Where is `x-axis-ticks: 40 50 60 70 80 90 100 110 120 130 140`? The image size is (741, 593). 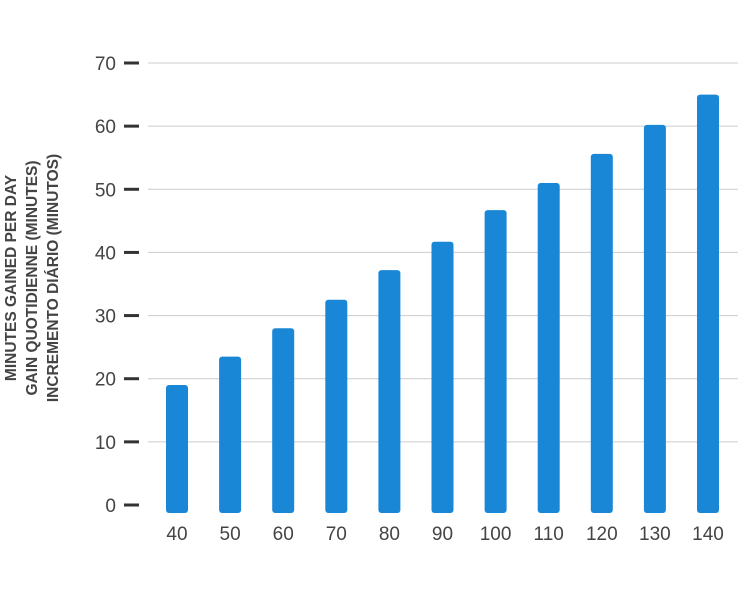
x-axis-ticks: 40 50 60 70 80 90 100 110 120 130 140 is located at coordinates (444, 534).